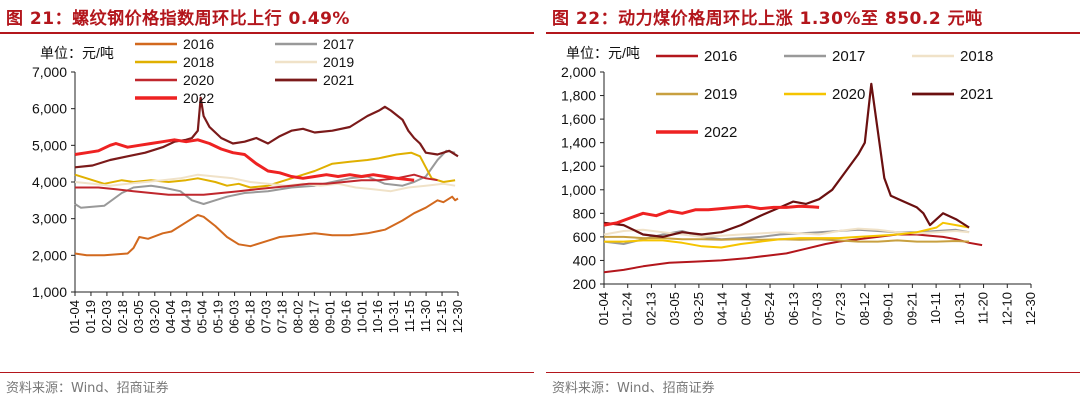  Describe the element at coordinates (578, 96) in the screenshot. I see `y-tick-label: 1,800` at that location.